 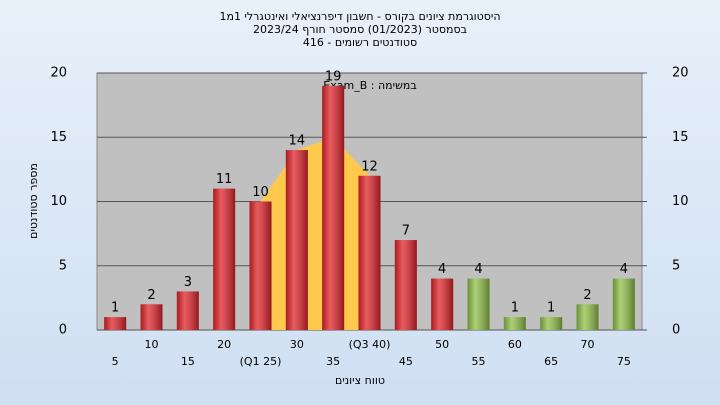 What do you see at coordinates (680, 201) in the screenshot?
I see `y2-tick-label: 10` at bounding box center [680, 201].